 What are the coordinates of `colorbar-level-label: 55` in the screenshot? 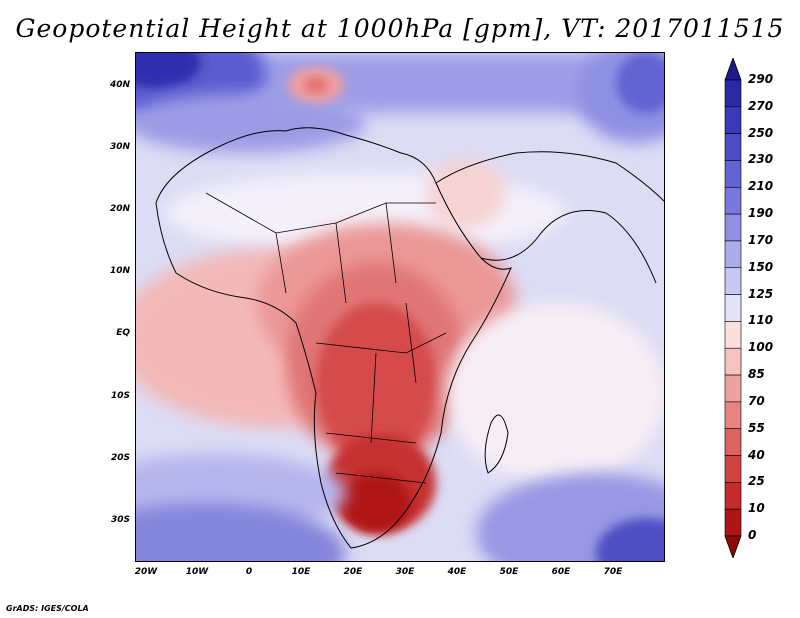 It's located at (756, 427).